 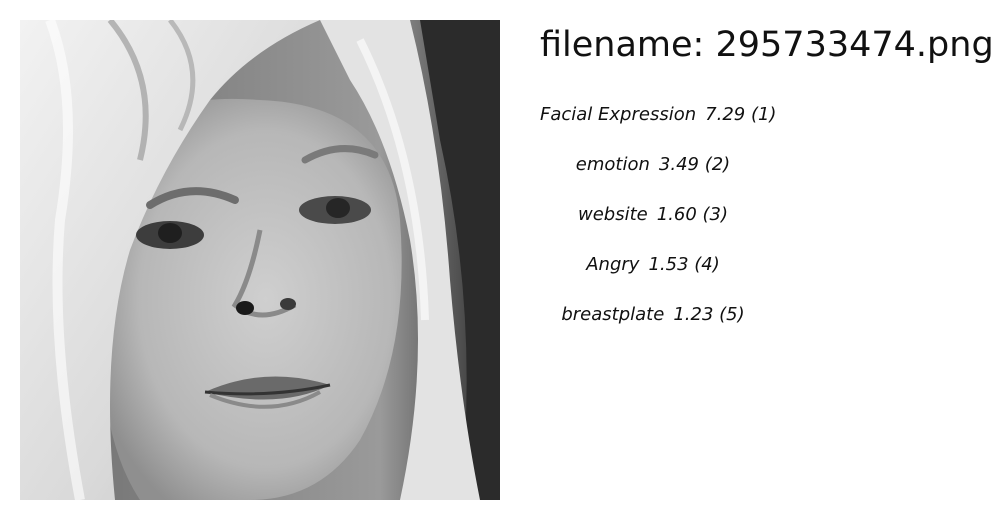 I want to click on label-row: emotion 3.49 (2), so click(x=653, y=165).